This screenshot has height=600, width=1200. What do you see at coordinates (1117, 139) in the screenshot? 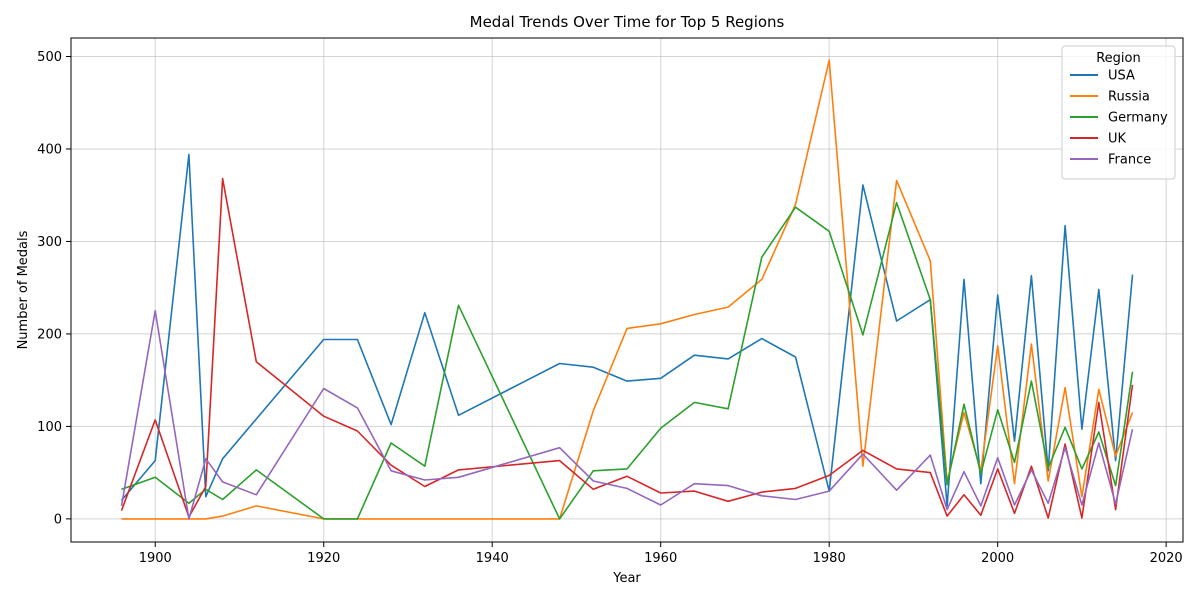
I see `legend-label-uk: UK` at bounding box center [1117, 139].